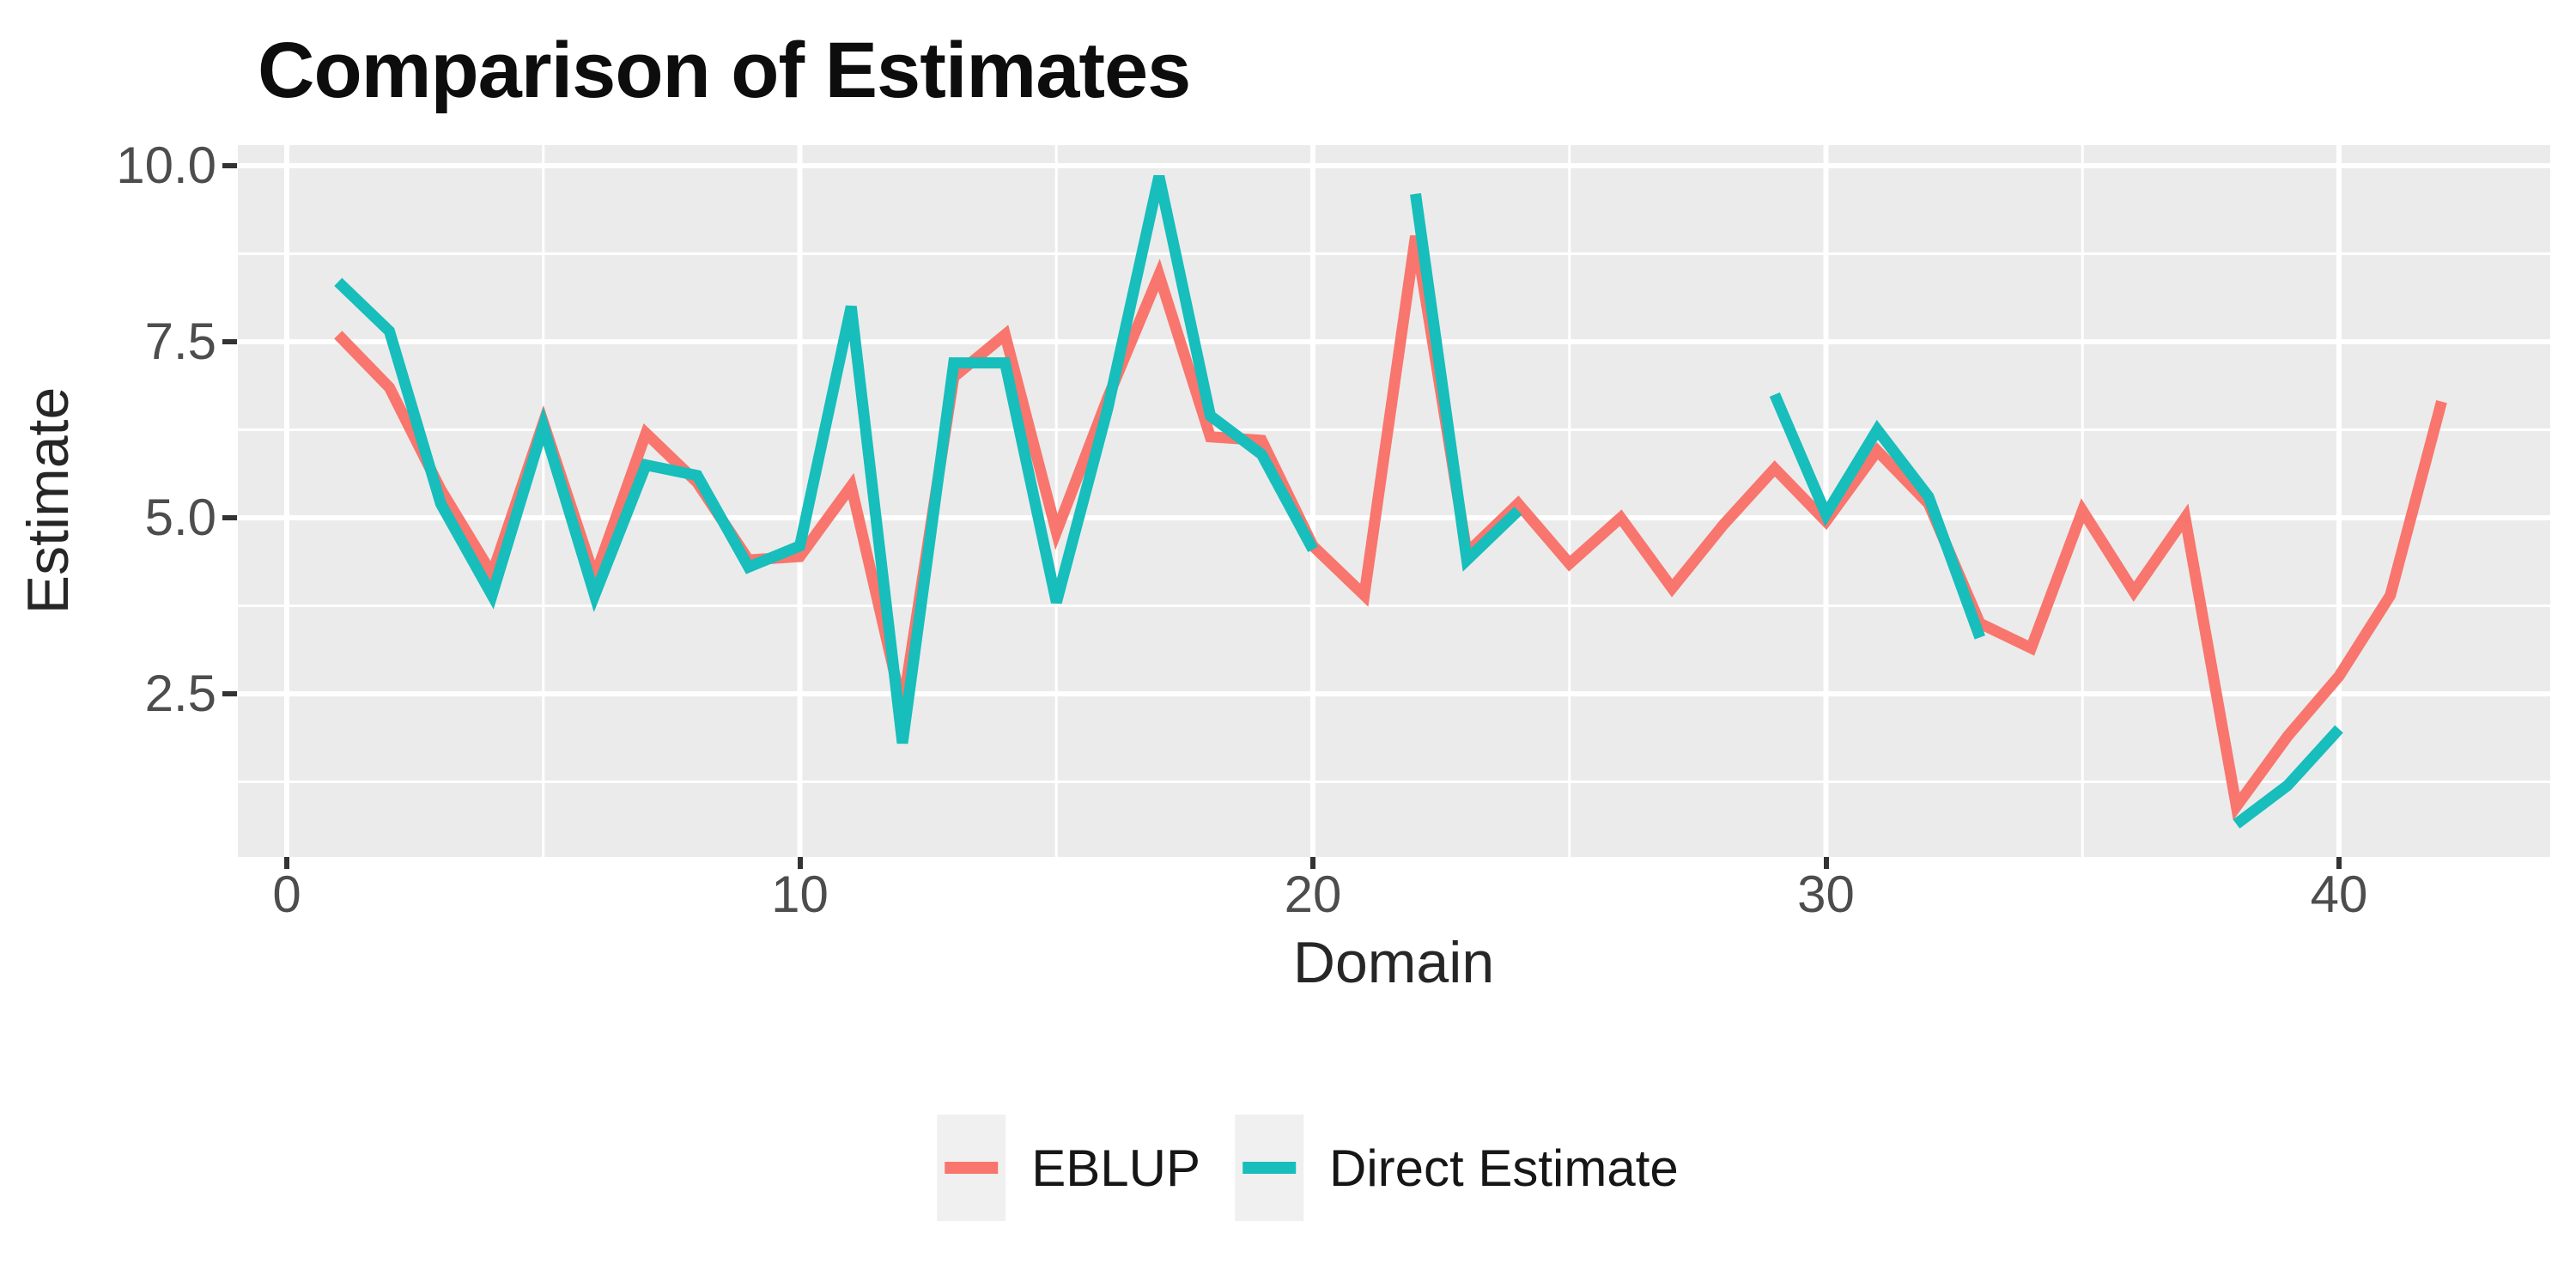  What do you see at coordinates (724, 70) in the screenshot?
I see `chart-title: Comparison of Estimates` at bounding box center [724, 70].